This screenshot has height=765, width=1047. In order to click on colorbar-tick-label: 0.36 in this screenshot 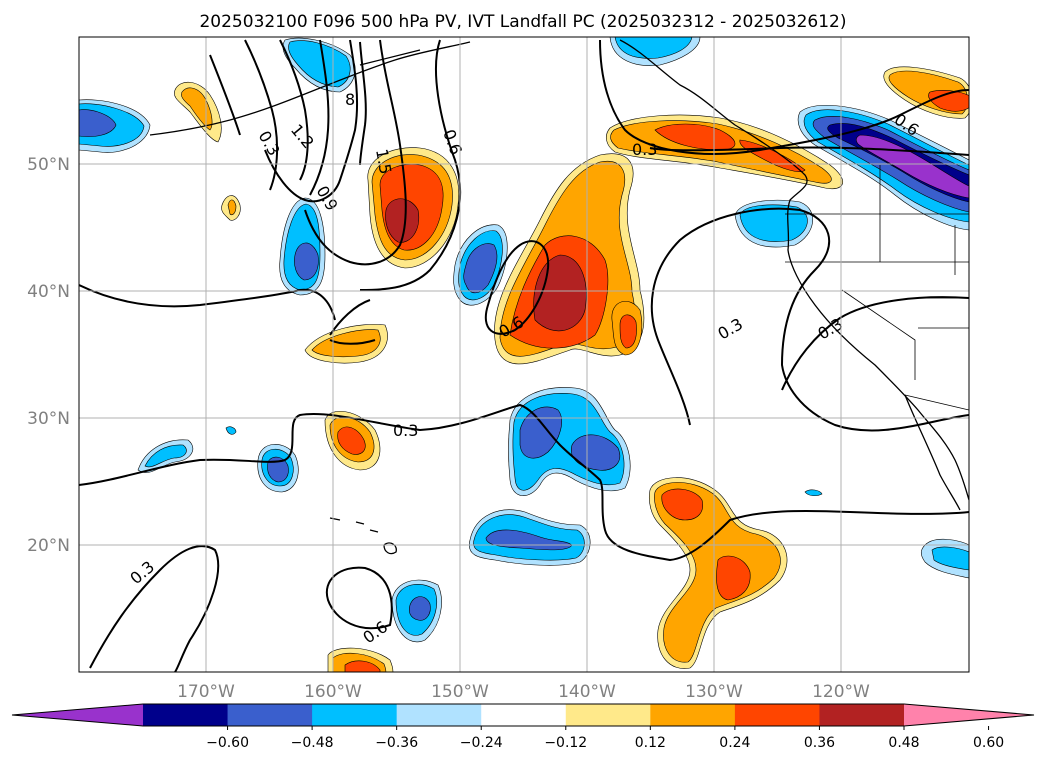, I will do `click(819, 743)`.